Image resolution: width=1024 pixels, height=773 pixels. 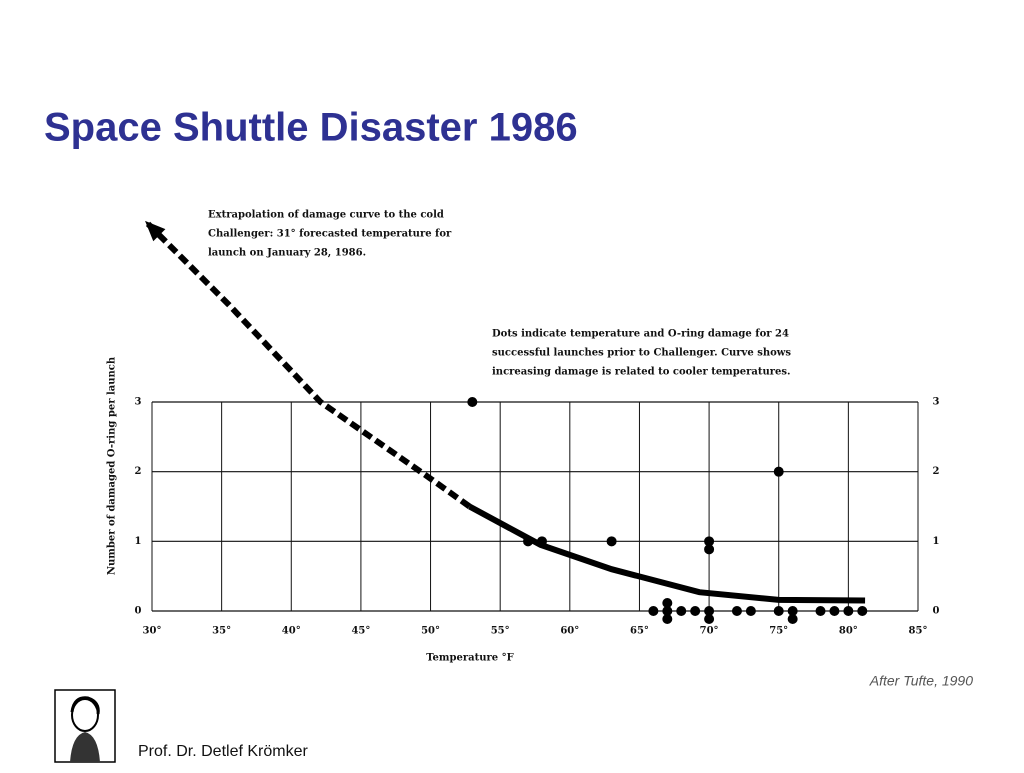 I want to click on x-tick-label: 65°, so click(x=639, y=631).